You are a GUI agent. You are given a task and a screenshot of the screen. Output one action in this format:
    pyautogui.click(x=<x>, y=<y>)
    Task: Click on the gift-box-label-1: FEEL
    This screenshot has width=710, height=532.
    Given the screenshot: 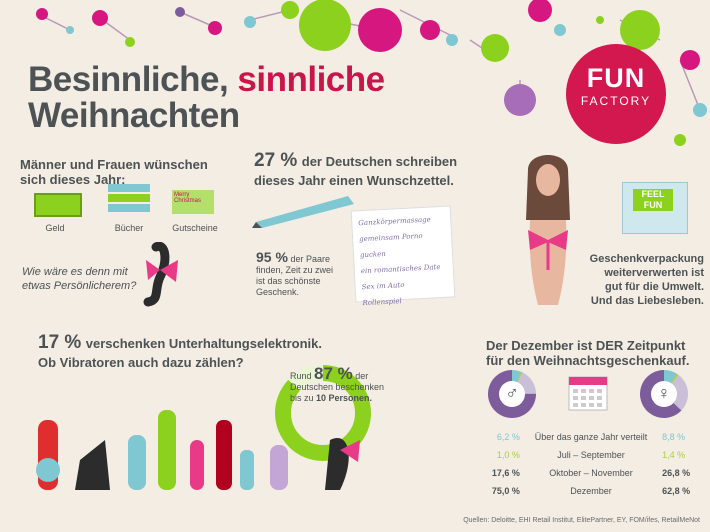 What is the action you would take?
    pyautogui.click(x=653, y=194)
    